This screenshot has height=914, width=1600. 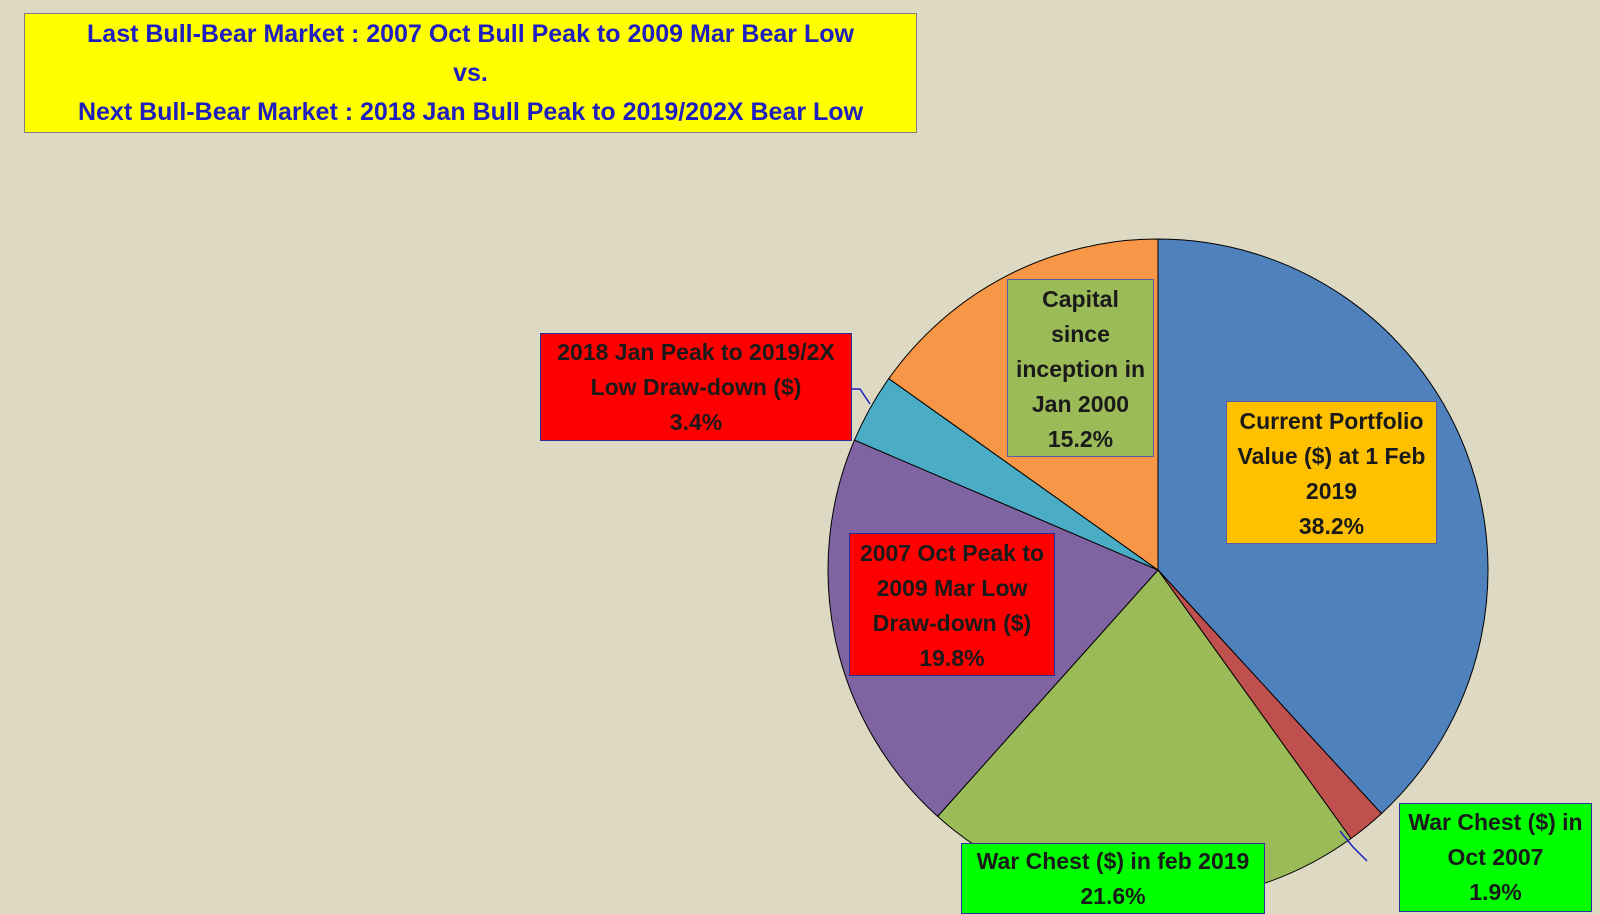 I want to click on data-label-war-chest-oct-2007: War Chest ($) in Oct 2007 1.9%, so click(x=1495, y=857).